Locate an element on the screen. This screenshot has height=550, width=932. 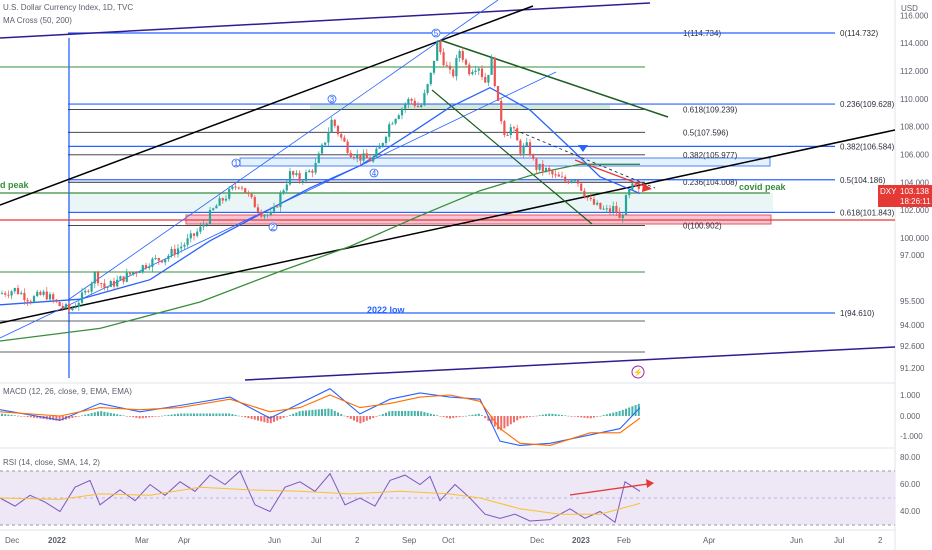
lightning-glyph: ⚡ is located at coordinates (638, 372).